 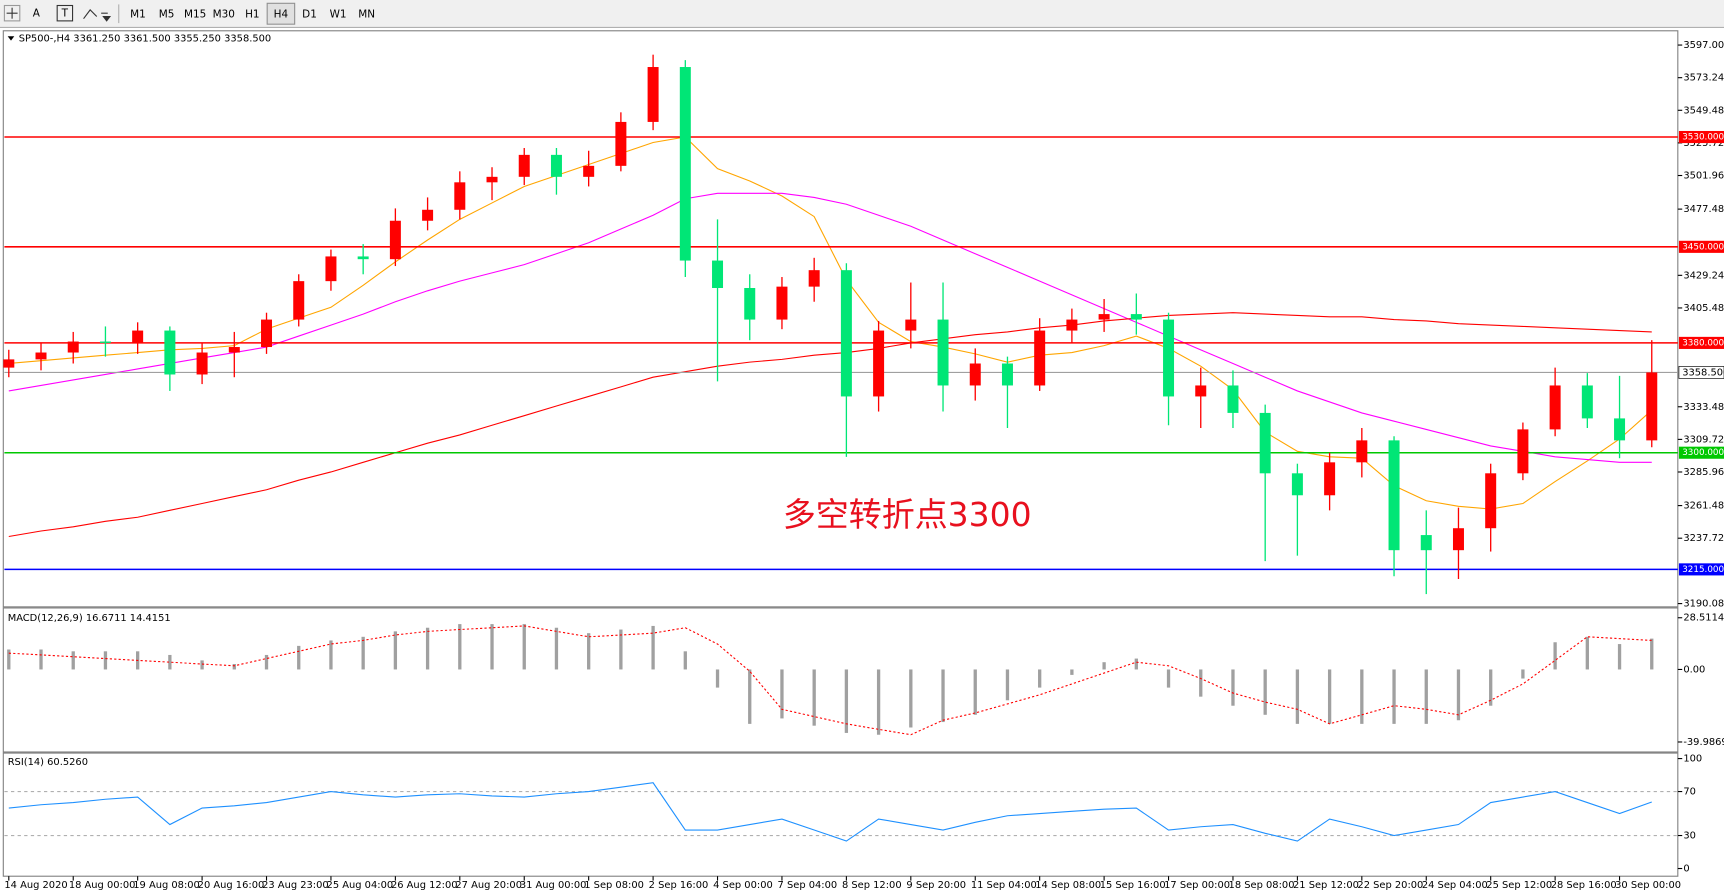 What do you see at coordinates (1703, 143) in the screenshot?
I see `y-tick-label: 3525.720` at bounding box center [1703, 143].